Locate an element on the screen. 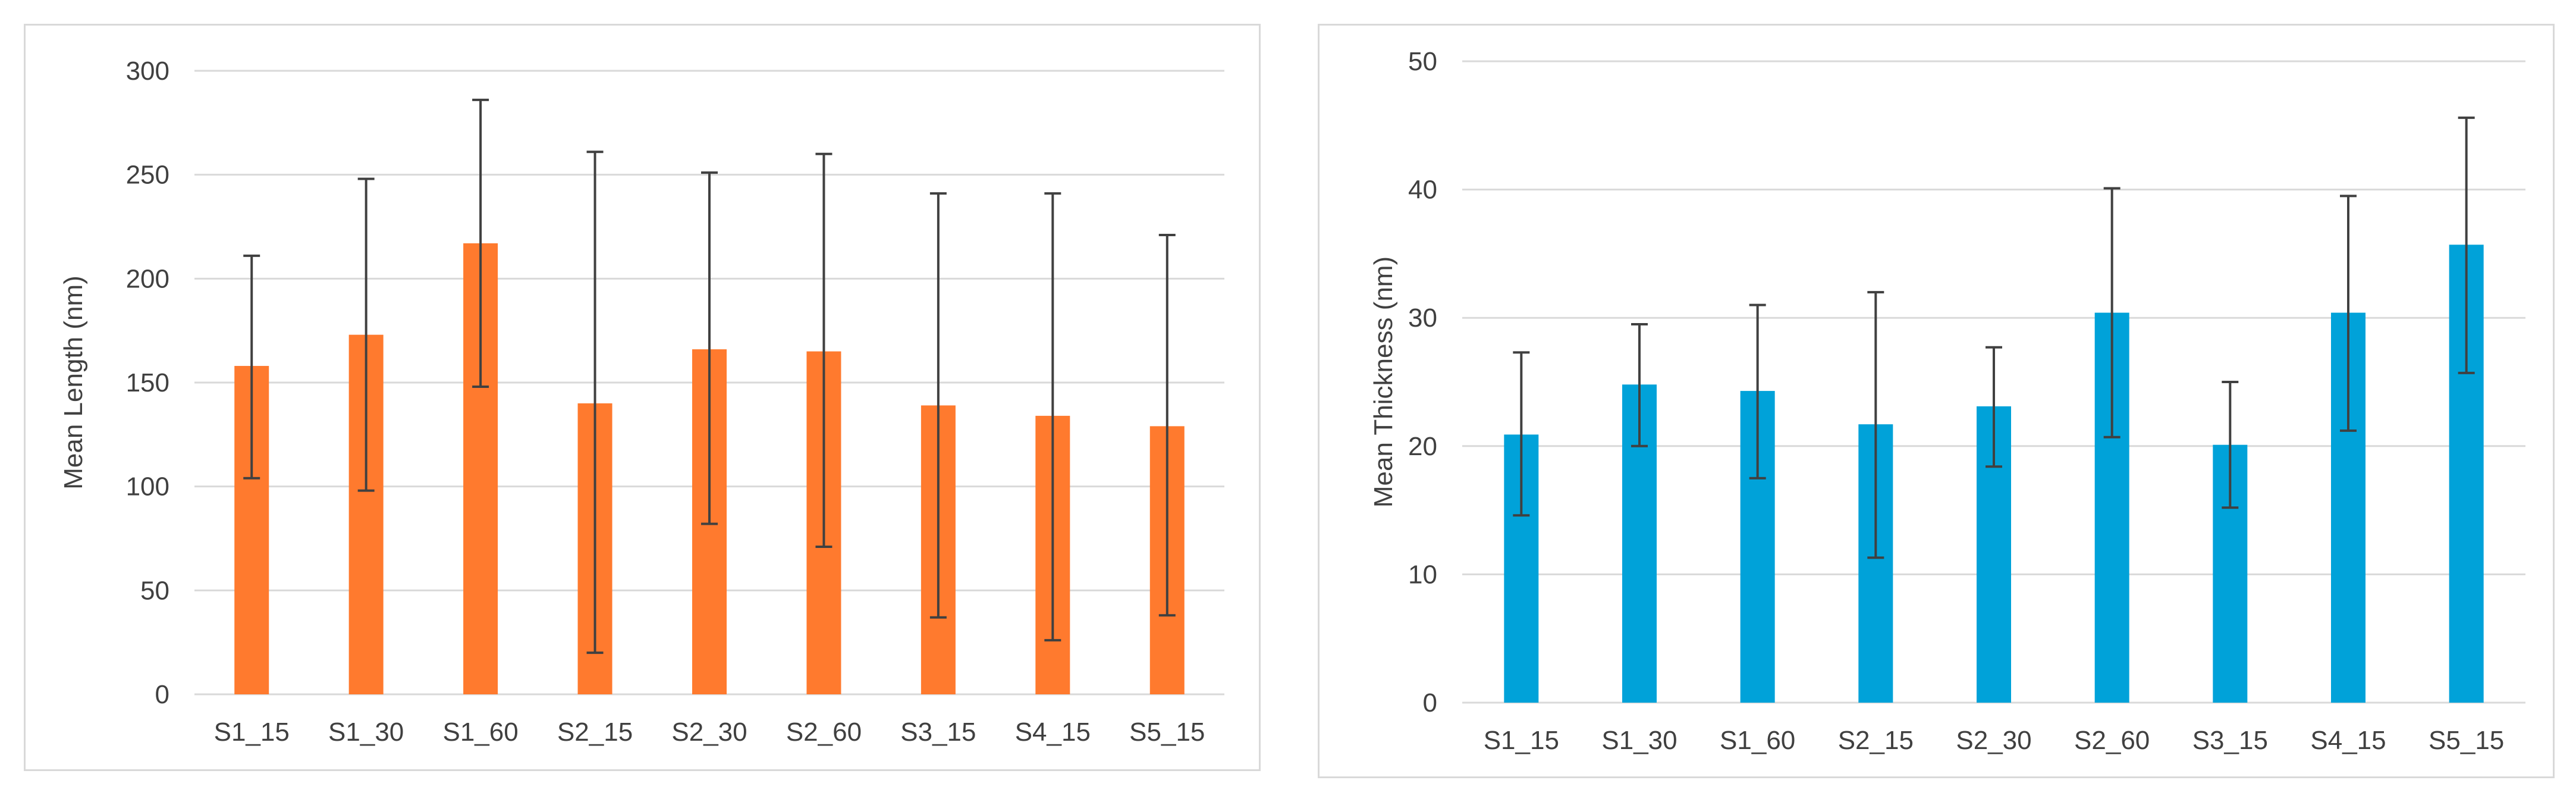  length-y-tick-label: 200 is located at coordinates (147, 278).